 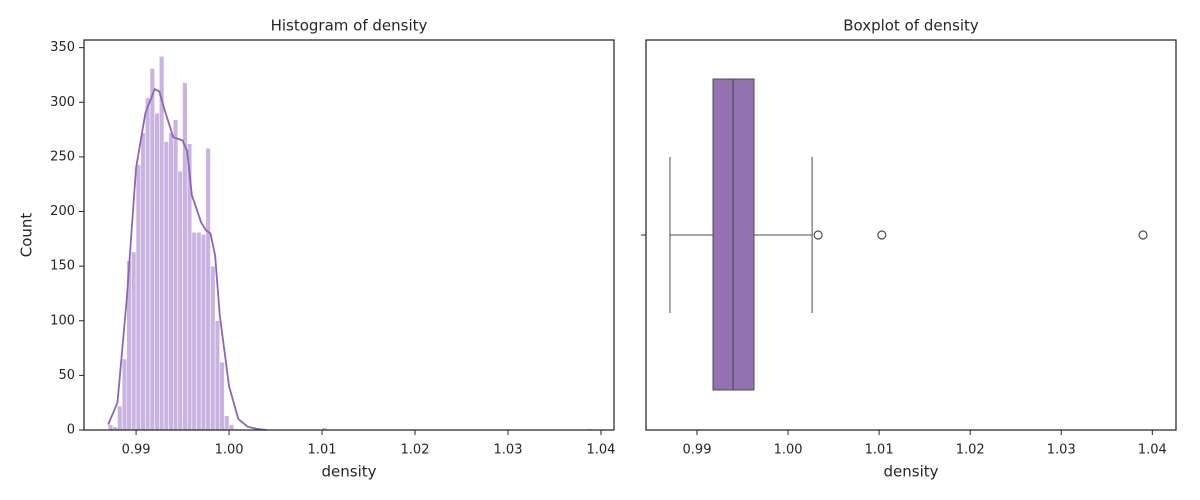 What do you see at coordinates (62, 266) in the screenshot?
I see `y-tick-label: 150` at bounding box center [62, 266].